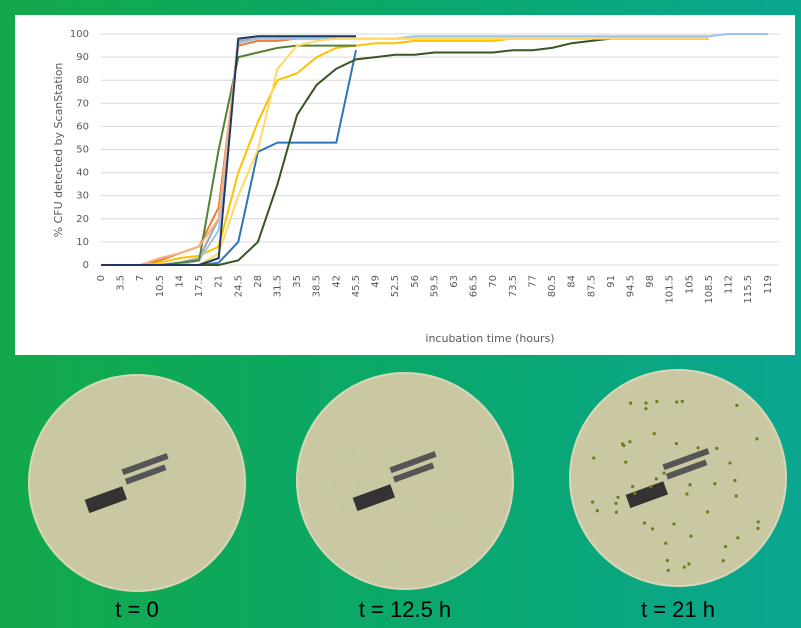 This screenshot has width=801, height=628. What do you see at coordinates (729, 284) in the screenshot?
I see `x-tick-label: 112` at bounding box center [729, 284].